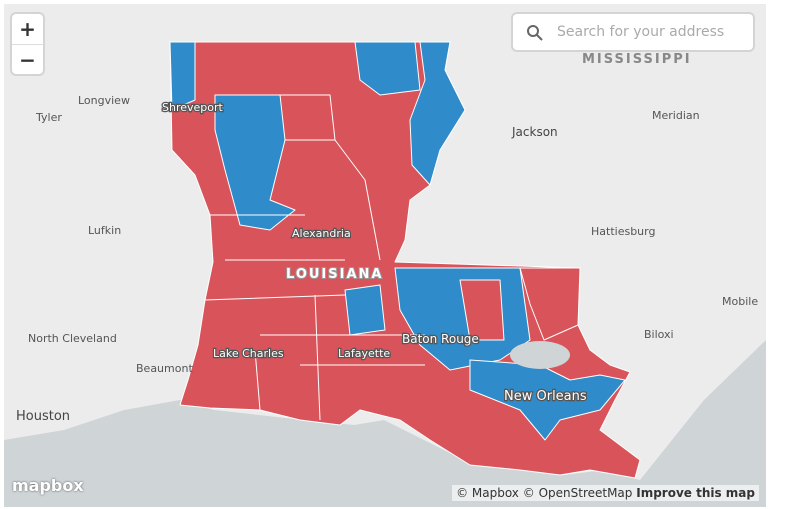 The width and height of the screenshot is (791, 509). I want to click on city-label: Shreveport, so click(193, 107).